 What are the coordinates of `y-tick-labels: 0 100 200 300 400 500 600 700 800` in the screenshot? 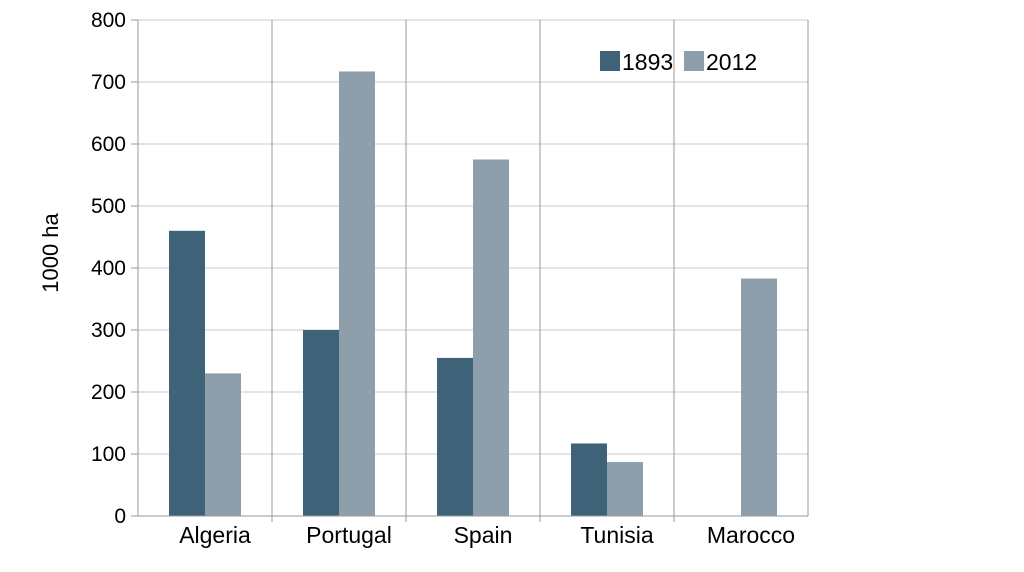 It's located at (108, 268).